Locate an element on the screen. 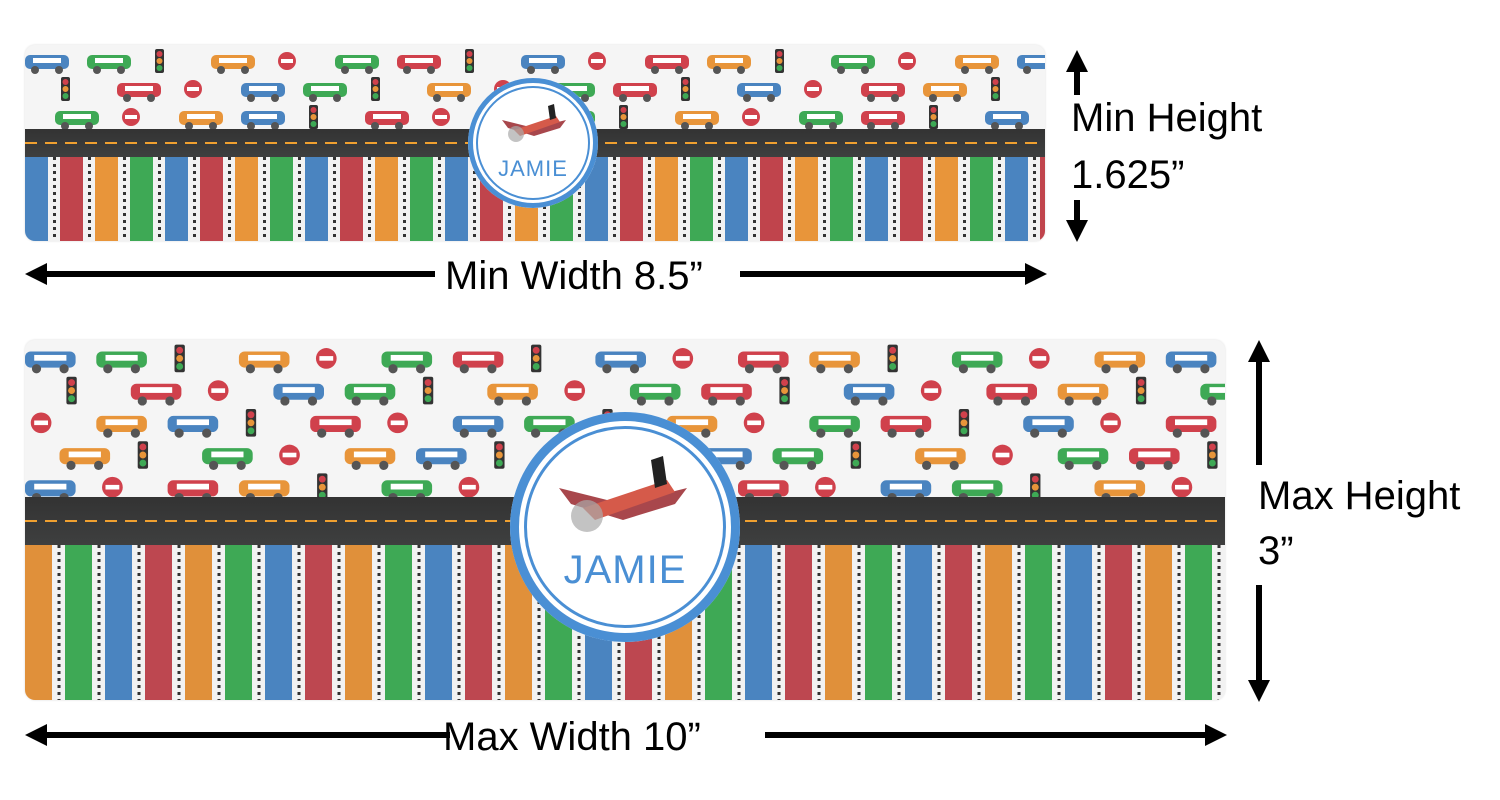 The height and width of the screenshot is (800, 1500). min-height-value: 1.625” is located at coordinates (1128, 175).